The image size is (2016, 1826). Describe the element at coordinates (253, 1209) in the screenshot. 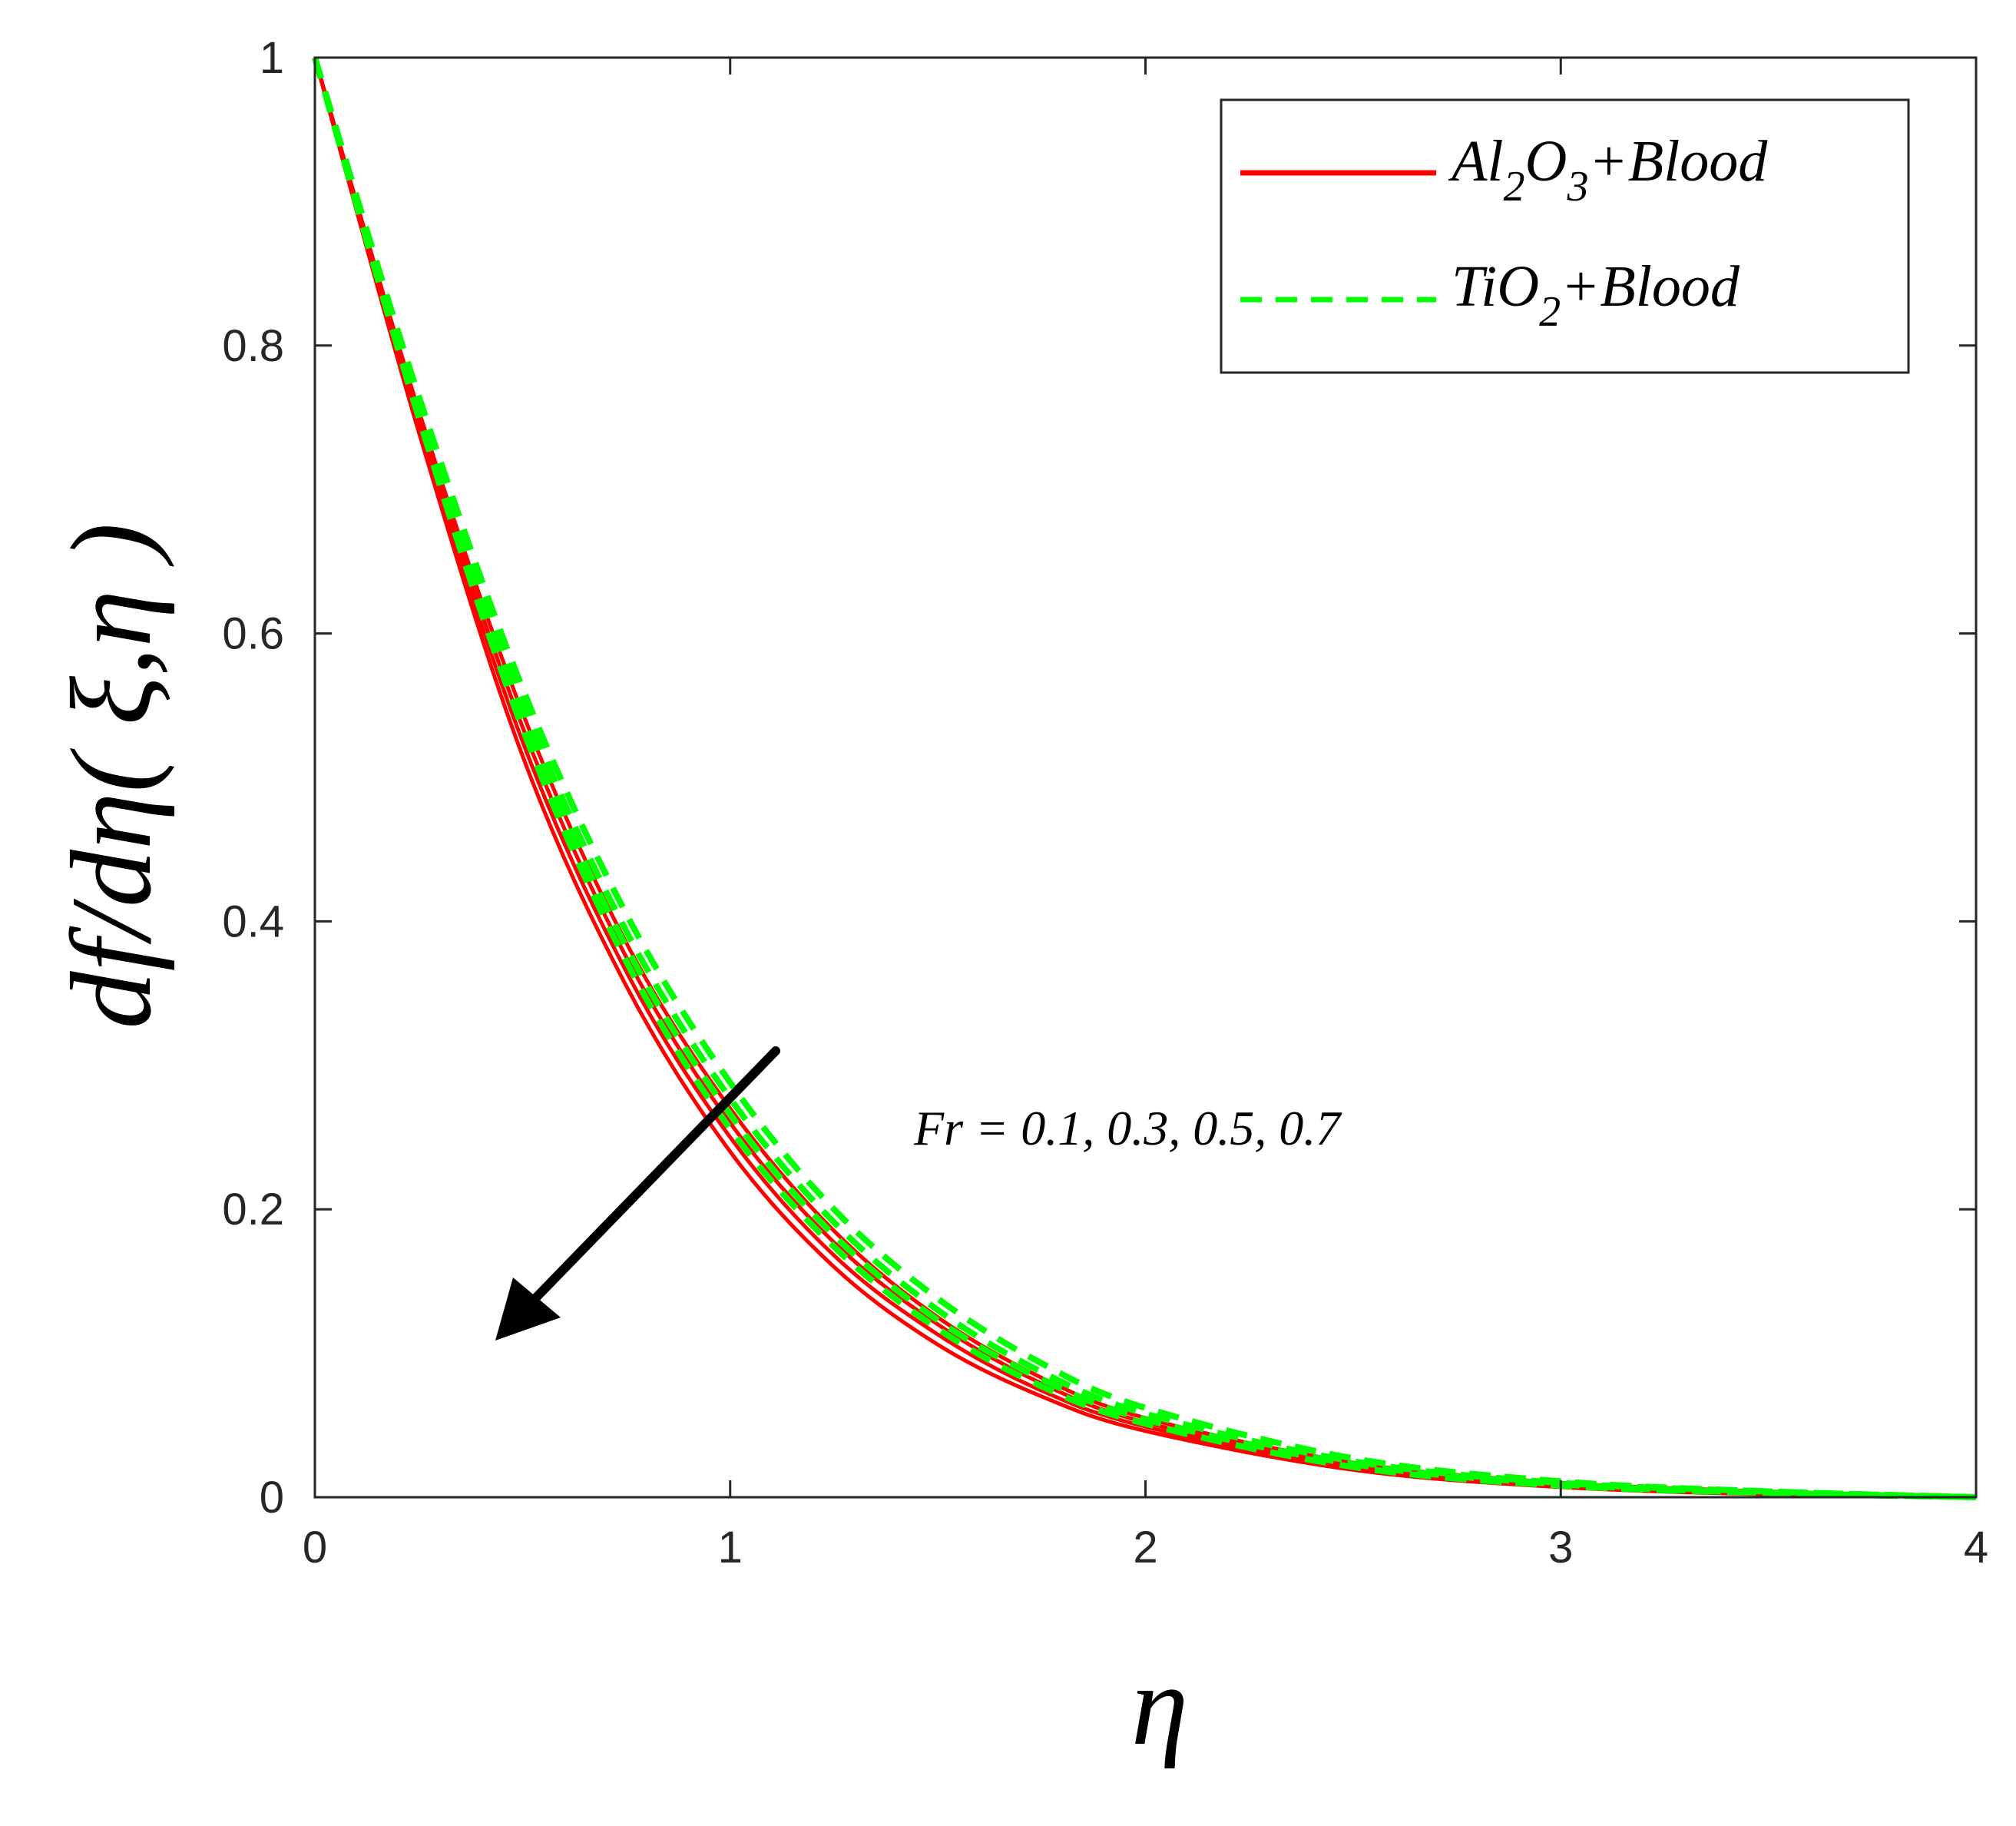

I see `y-tick-label: 0.2` at that location.